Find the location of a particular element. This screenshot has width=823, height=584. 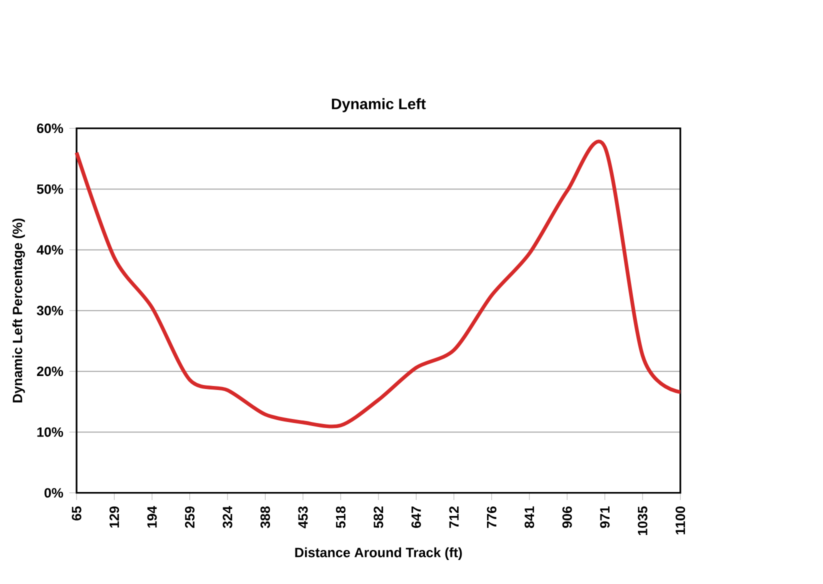

x-tick-label: 518 is located at coordinates (341, 517).